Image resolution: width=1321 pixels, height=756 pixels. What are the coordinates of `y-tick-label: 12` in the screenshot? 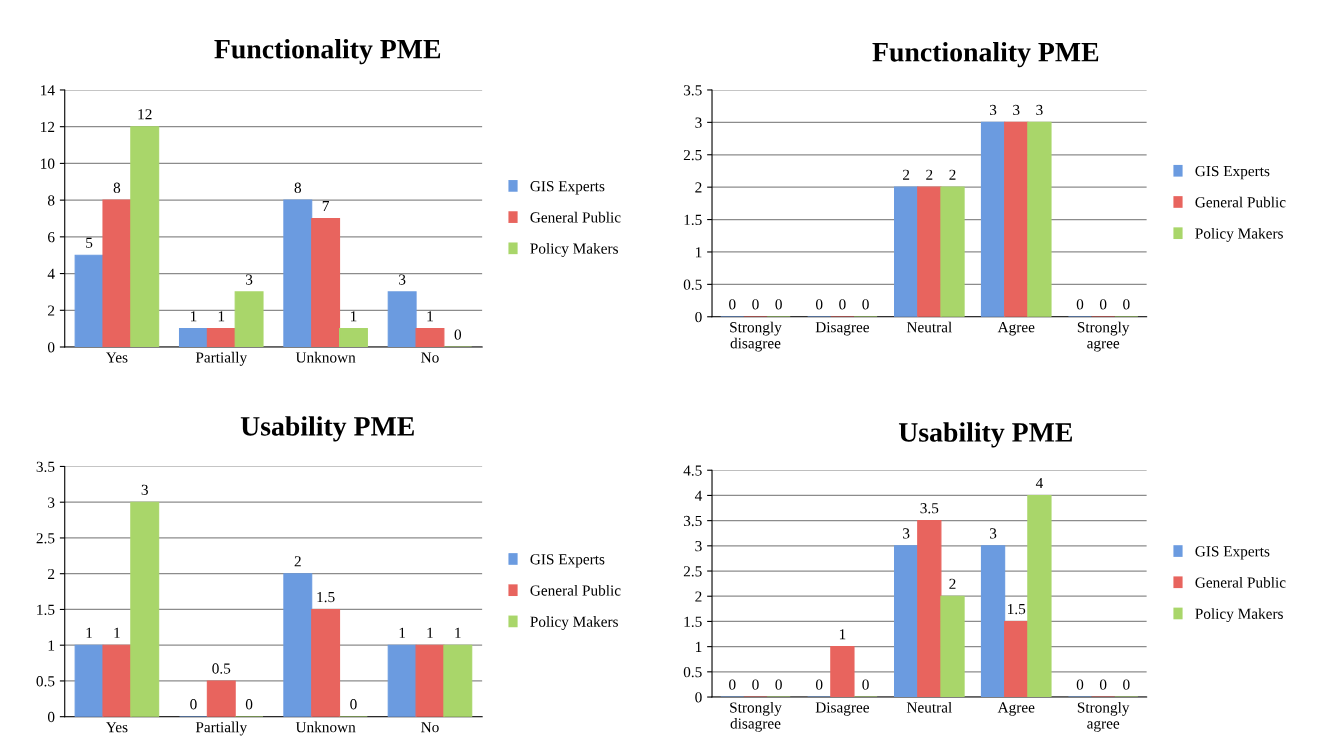 It's located at (48, 126).